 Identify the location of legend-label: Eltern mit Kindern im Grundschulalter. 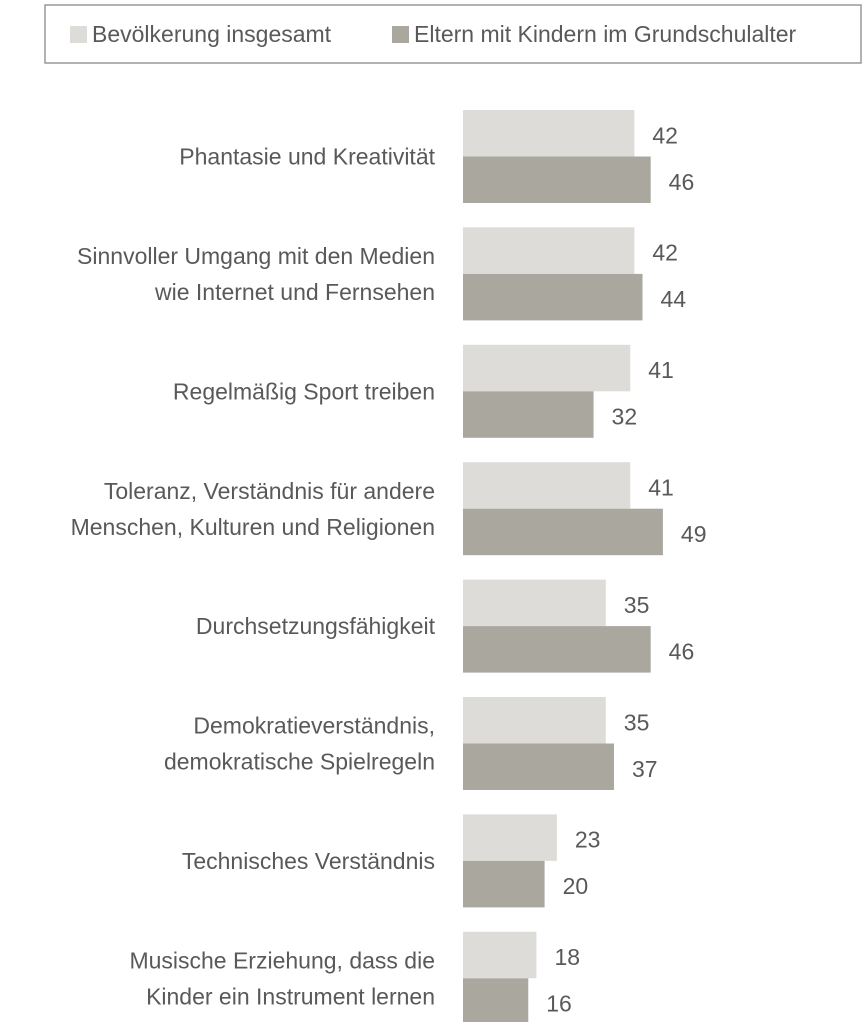
(605, 34).